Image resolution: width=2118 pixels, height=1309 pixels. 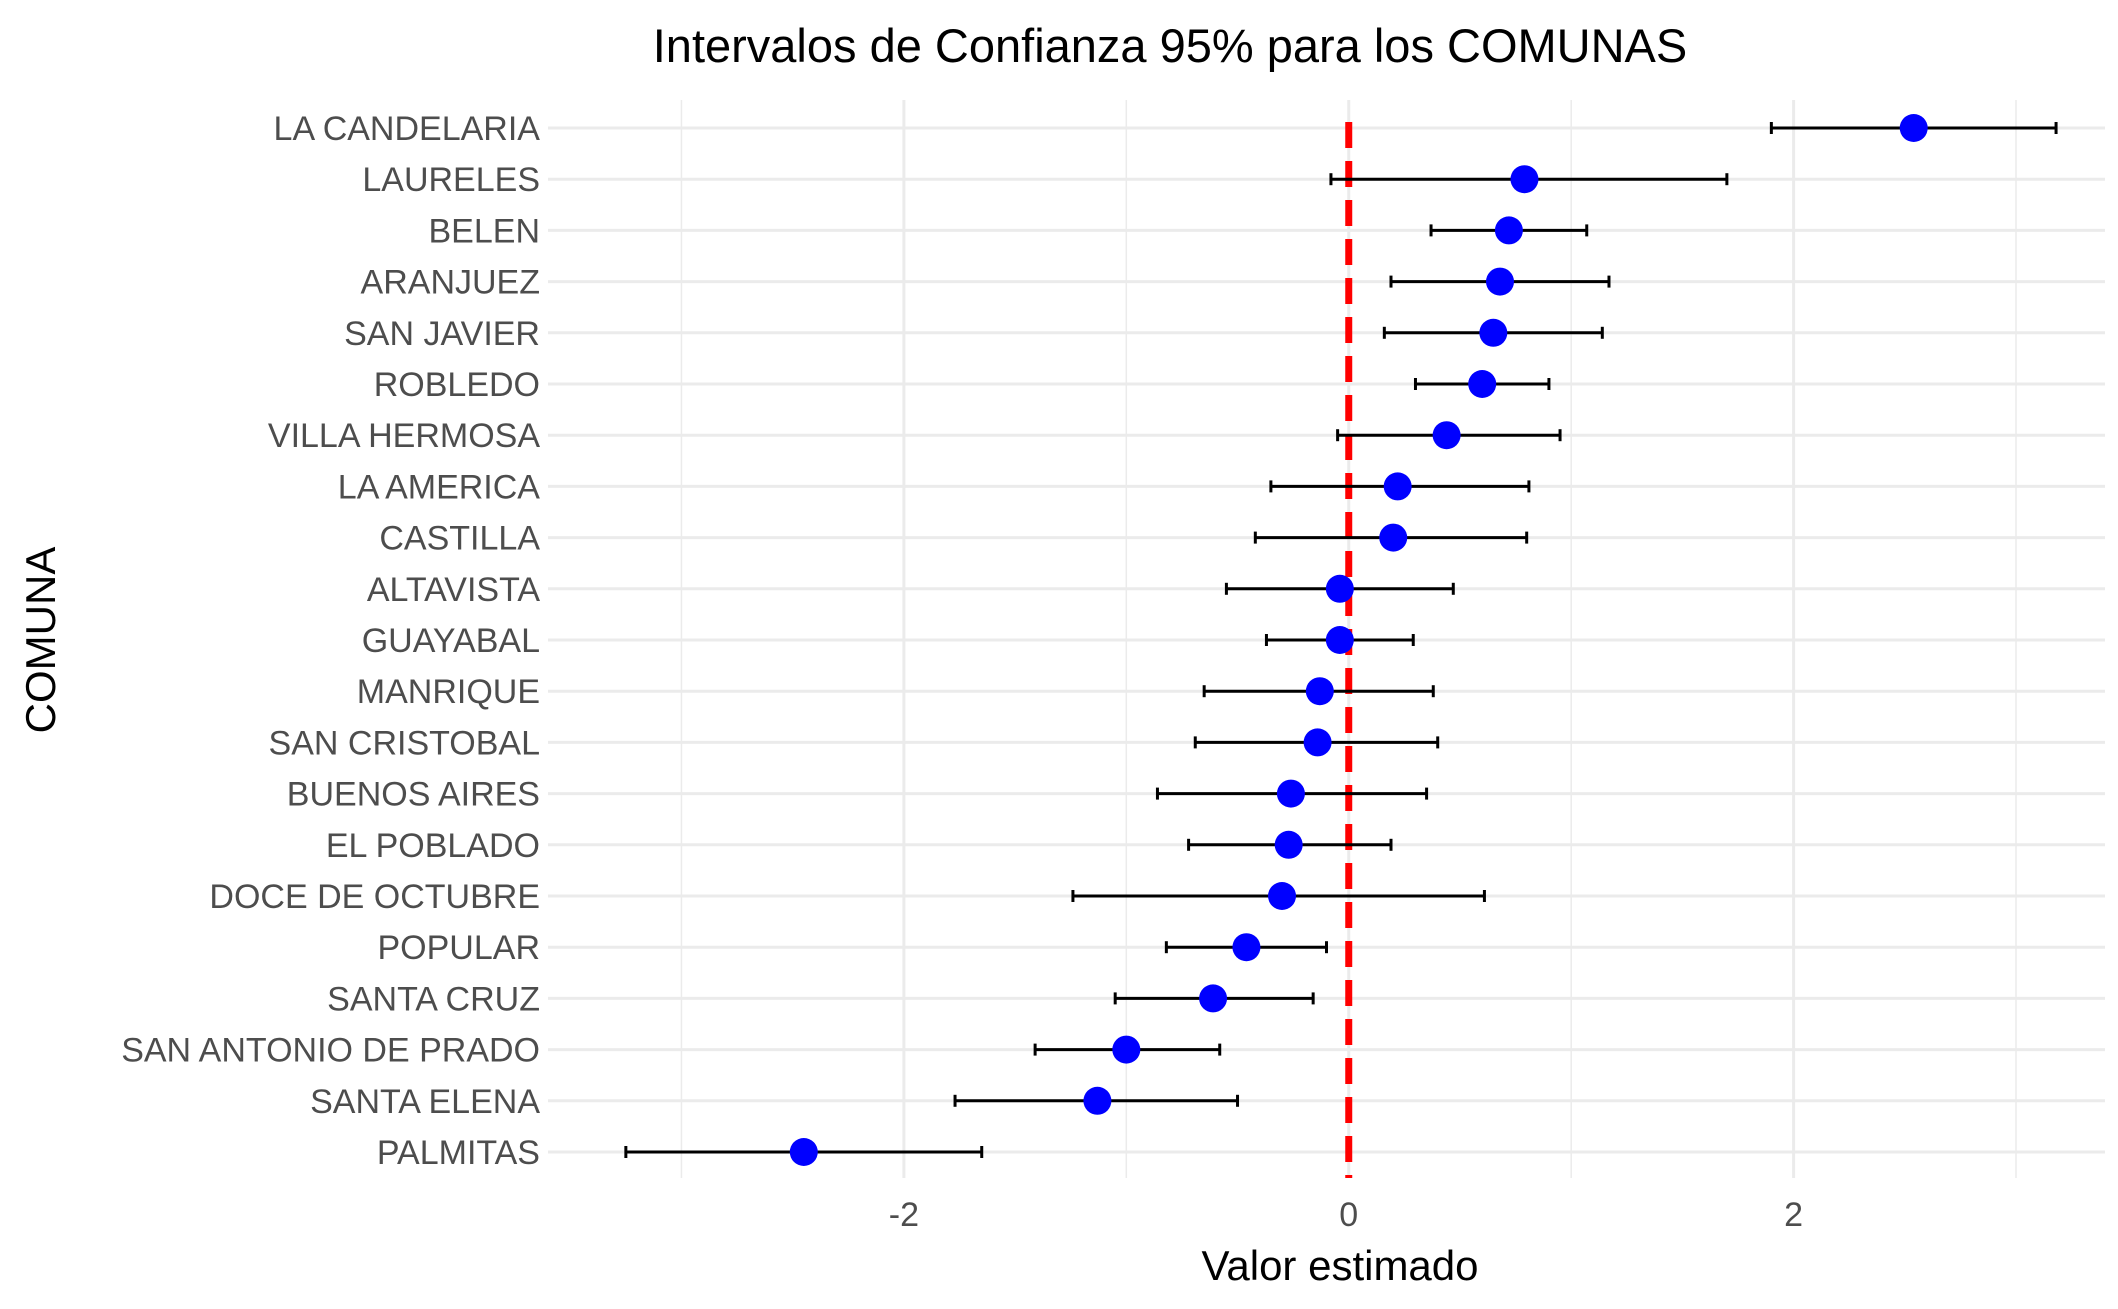 I want to click on x-tick-labels: -2 0 2, so click(x=1346, y=1215).